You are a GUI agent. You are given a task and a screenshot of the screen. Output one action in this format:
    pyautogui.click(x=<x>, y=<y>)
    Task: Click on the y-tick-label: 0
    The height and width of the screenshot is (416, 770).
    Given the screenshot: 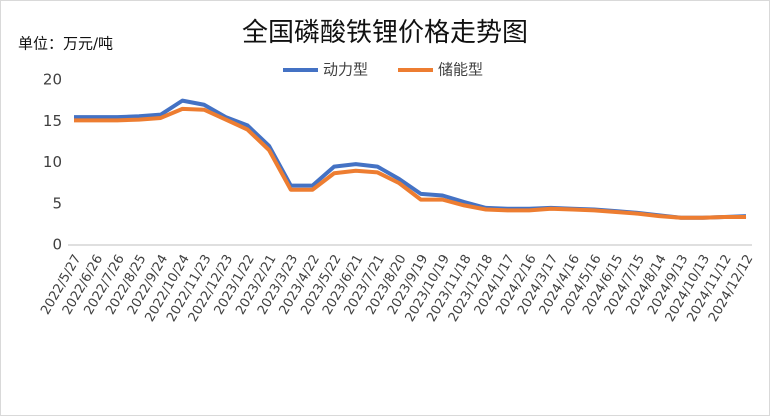 What is the action you would take?
    pyautogui.click(x=57, y=245)
    